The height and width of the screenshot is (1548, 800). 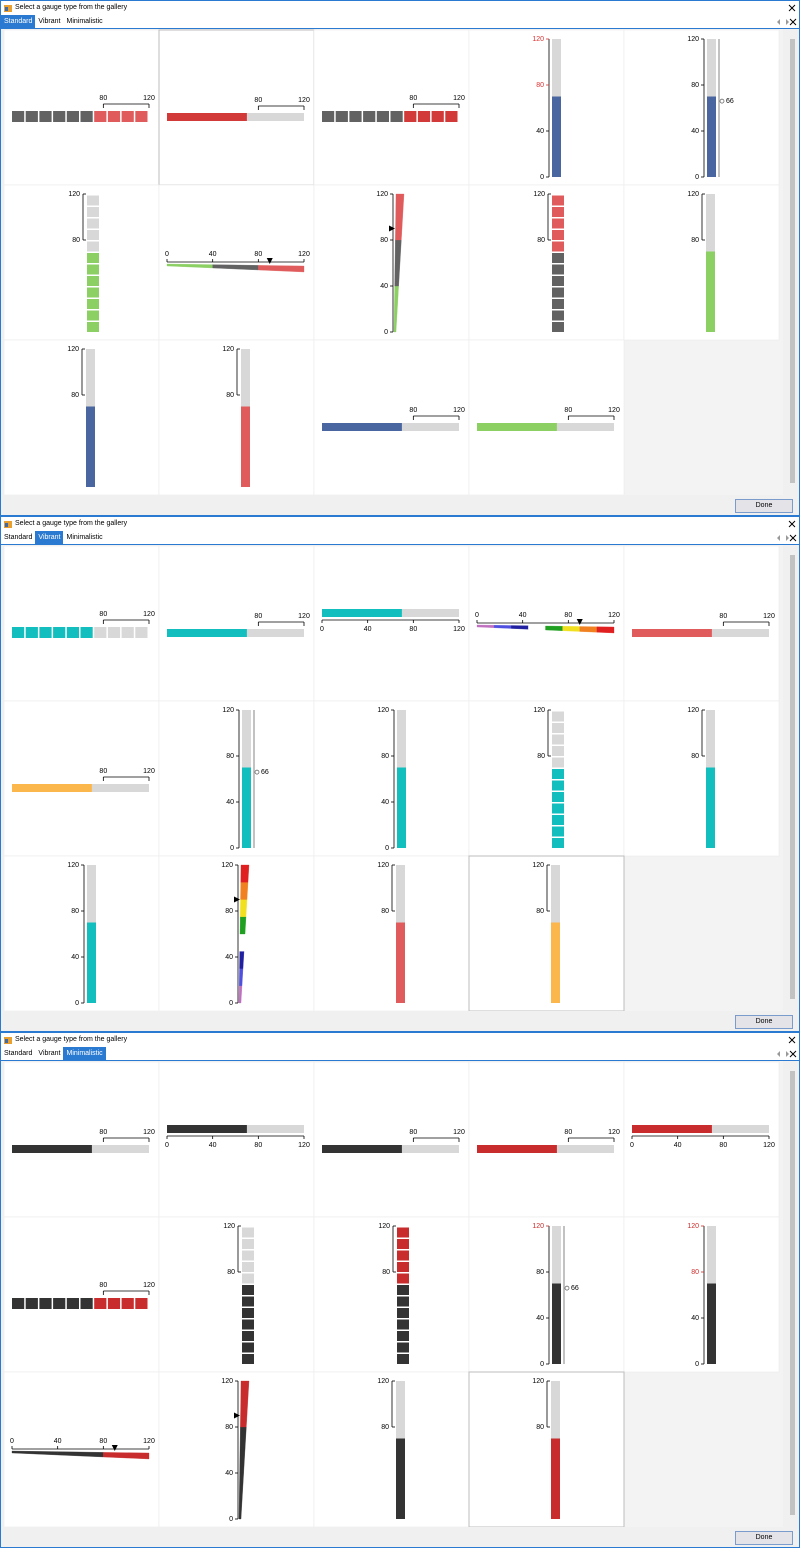 What do you see at coordinates (392, 228) in the screenshot?
I see `marker` at bounding box center [392, 228].